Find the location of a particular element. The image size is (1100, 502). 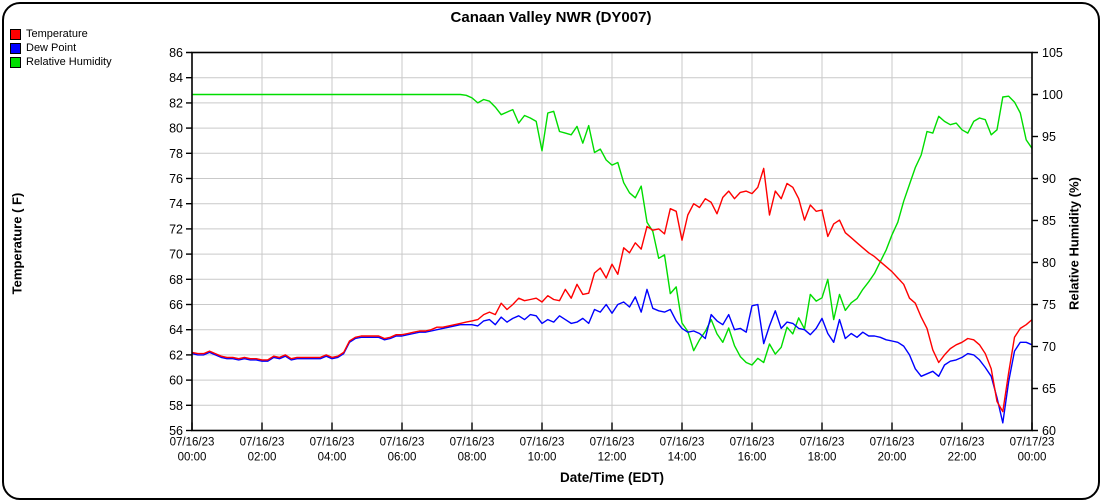

y-left-tick-label: 60 is located at coordinates (176, 381).